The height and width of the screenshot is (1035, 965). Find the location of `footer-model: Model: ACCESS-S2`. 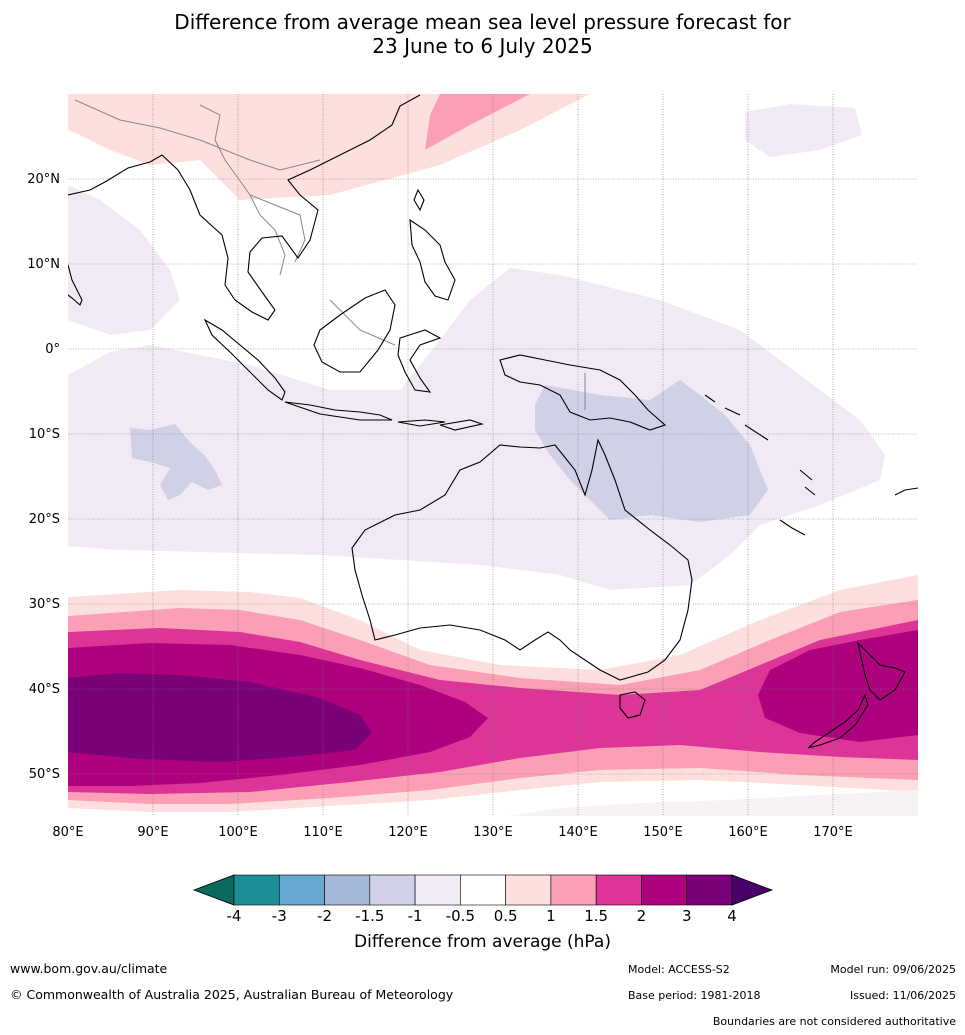

footer-model: Model: ACCESS-S2 is located at coordinates (679, 969).